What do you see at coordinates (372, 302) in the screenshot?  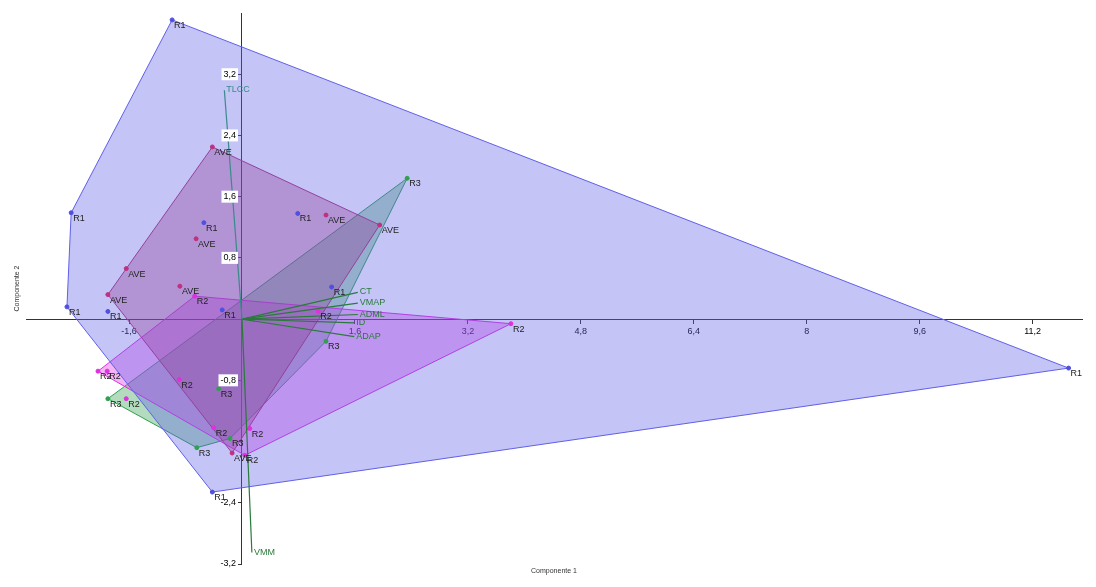 I see `series-label: VMAP` at bounding box center [372, 302].